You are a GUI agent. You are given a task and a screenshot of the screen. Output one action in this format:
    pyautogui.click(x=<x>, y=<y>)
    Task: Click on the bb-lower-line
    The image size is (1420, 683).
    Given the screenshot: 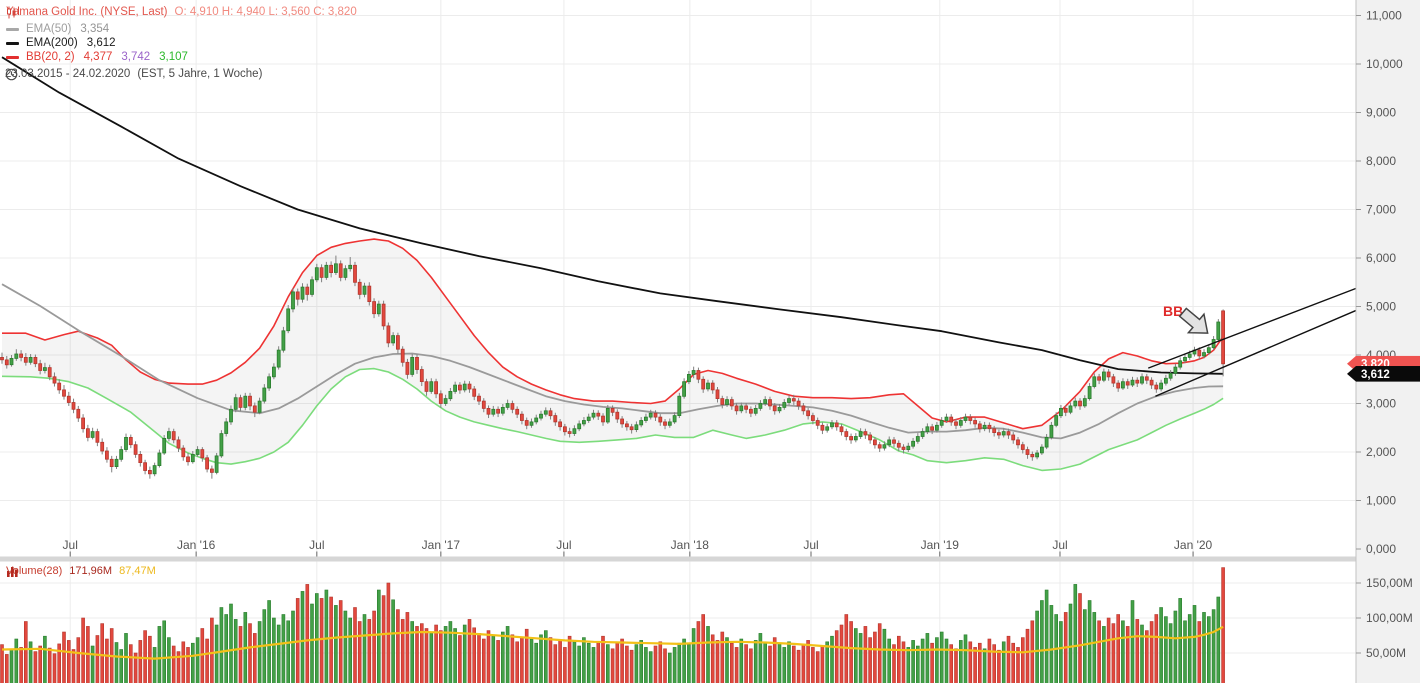 What is the action you would take?
    pyautogui.click(x=612, y=419)
    